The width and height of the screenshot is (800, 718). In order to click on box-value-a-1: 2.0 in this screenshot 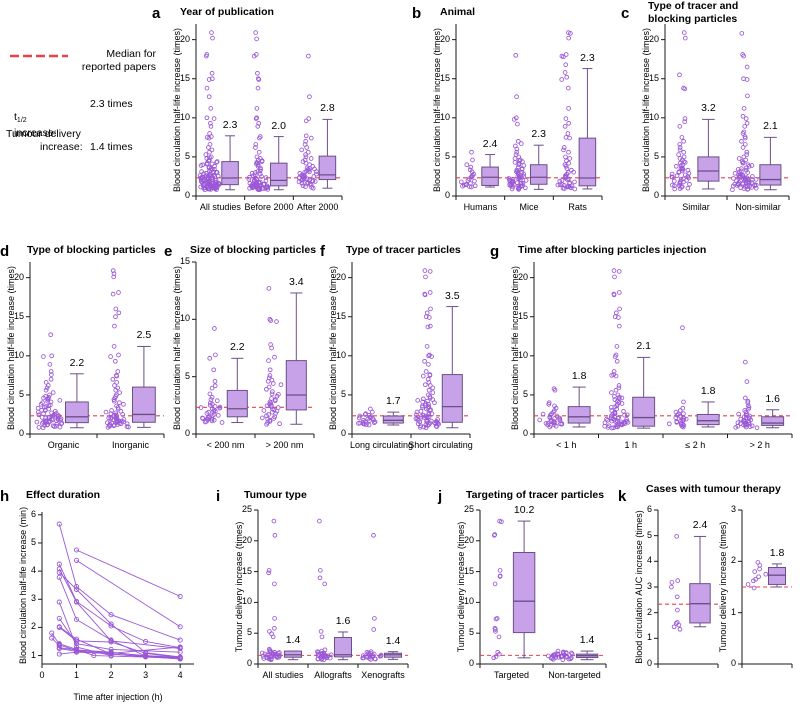, I will do `click(279, 125)`.